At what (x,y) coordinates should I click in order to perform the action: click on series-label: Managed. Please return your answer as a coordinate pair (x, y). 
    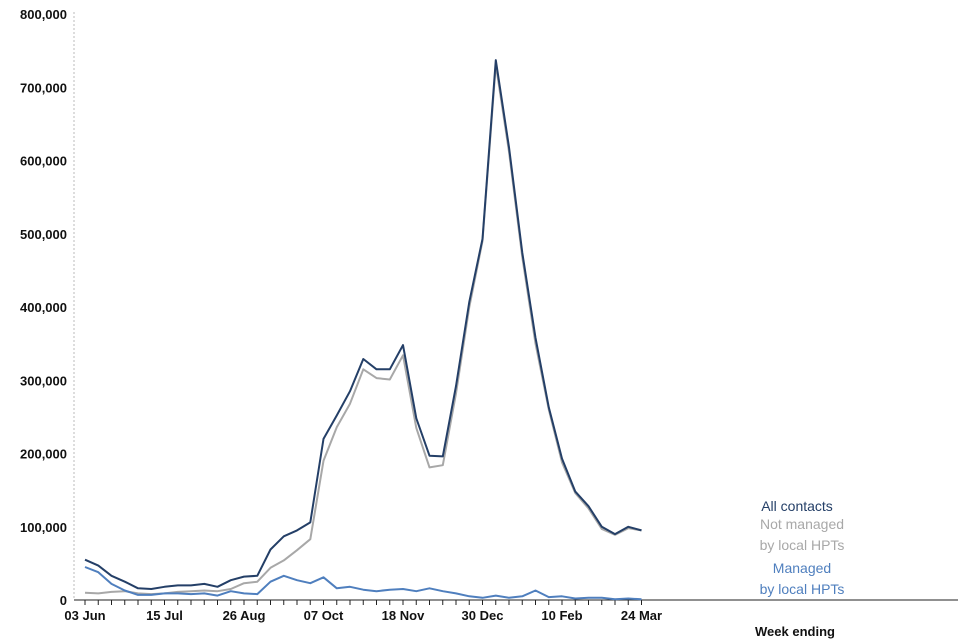
    Looking at the image, I should click on (802, 568).